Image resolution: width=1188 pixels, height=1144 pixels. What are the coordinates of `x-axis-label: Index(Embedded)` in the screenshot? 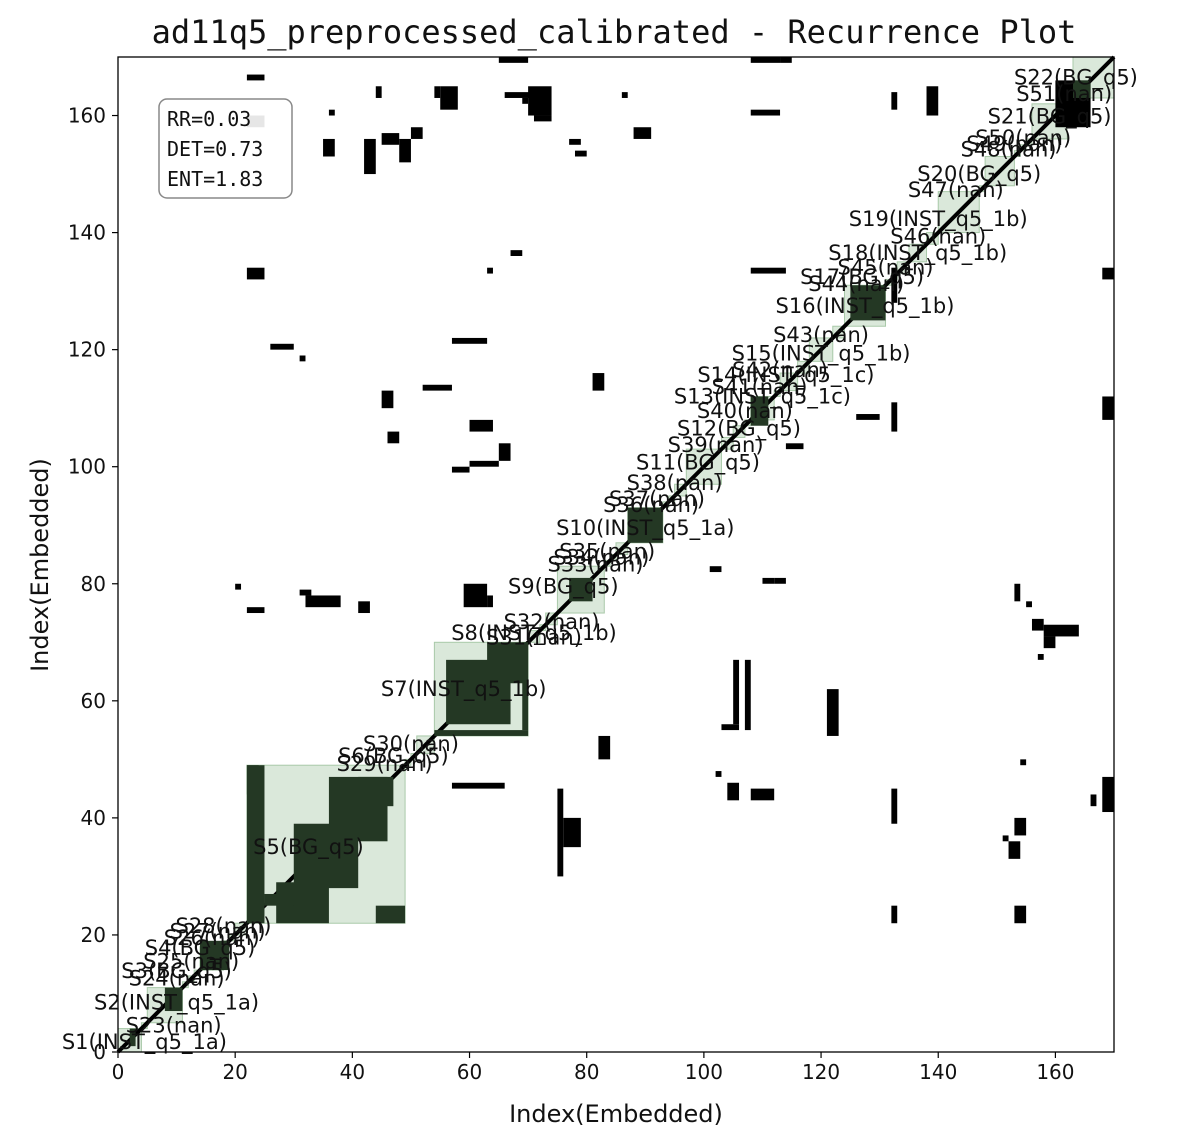 It's located at (616, 1114).